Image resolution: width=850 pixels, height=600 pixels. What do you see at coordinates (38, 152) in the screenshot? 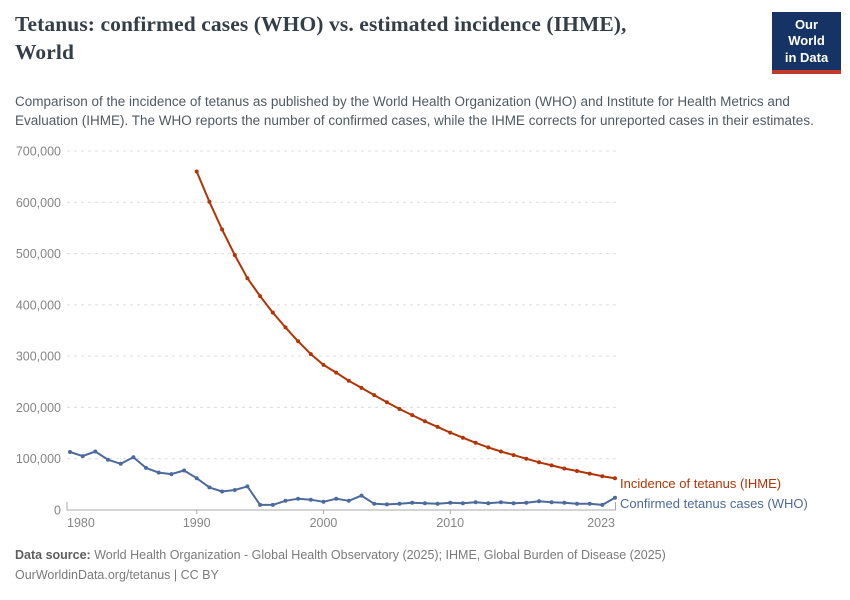
I see `y-tick-label: 700,000` at bounding box center [38, 152].